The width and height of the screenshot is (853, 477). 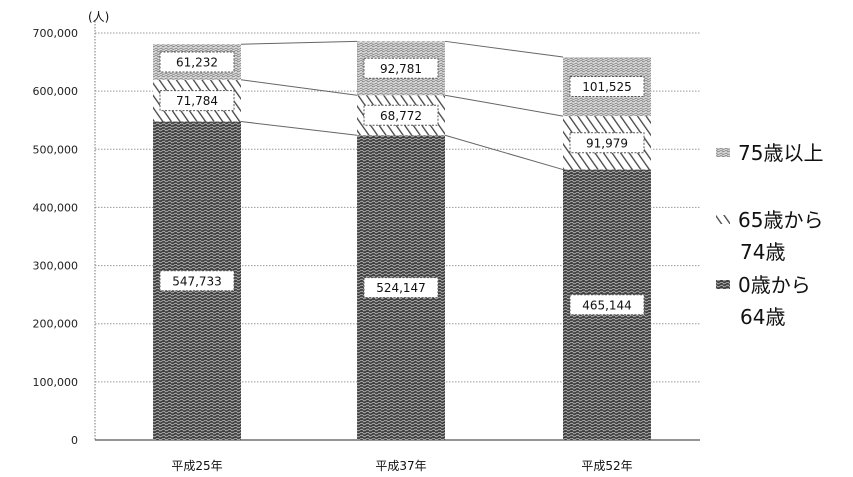 What do you see at coordinates (56, 324) in the screenshot?
I see `y-tick-label: 200,000` at bounding box center [56, 324].